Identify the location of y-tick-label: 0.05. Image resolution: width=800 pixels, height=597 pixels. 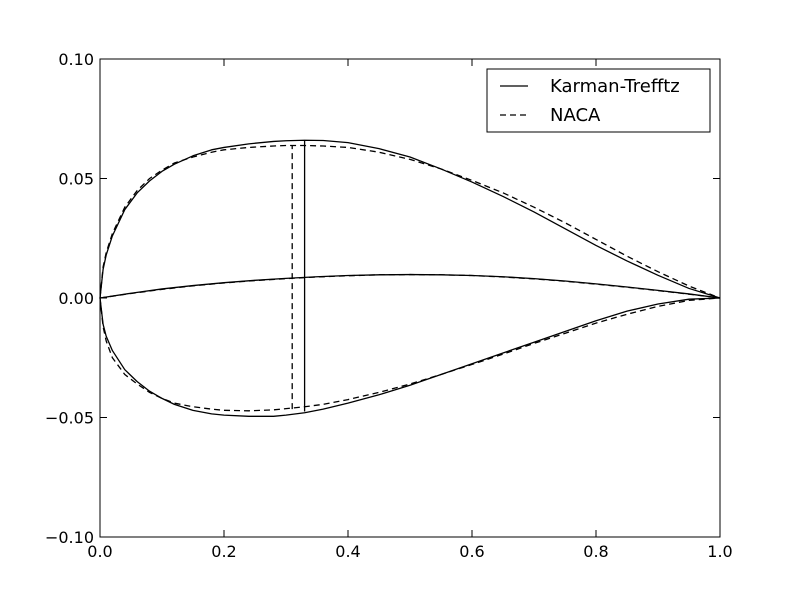
(76, 179).